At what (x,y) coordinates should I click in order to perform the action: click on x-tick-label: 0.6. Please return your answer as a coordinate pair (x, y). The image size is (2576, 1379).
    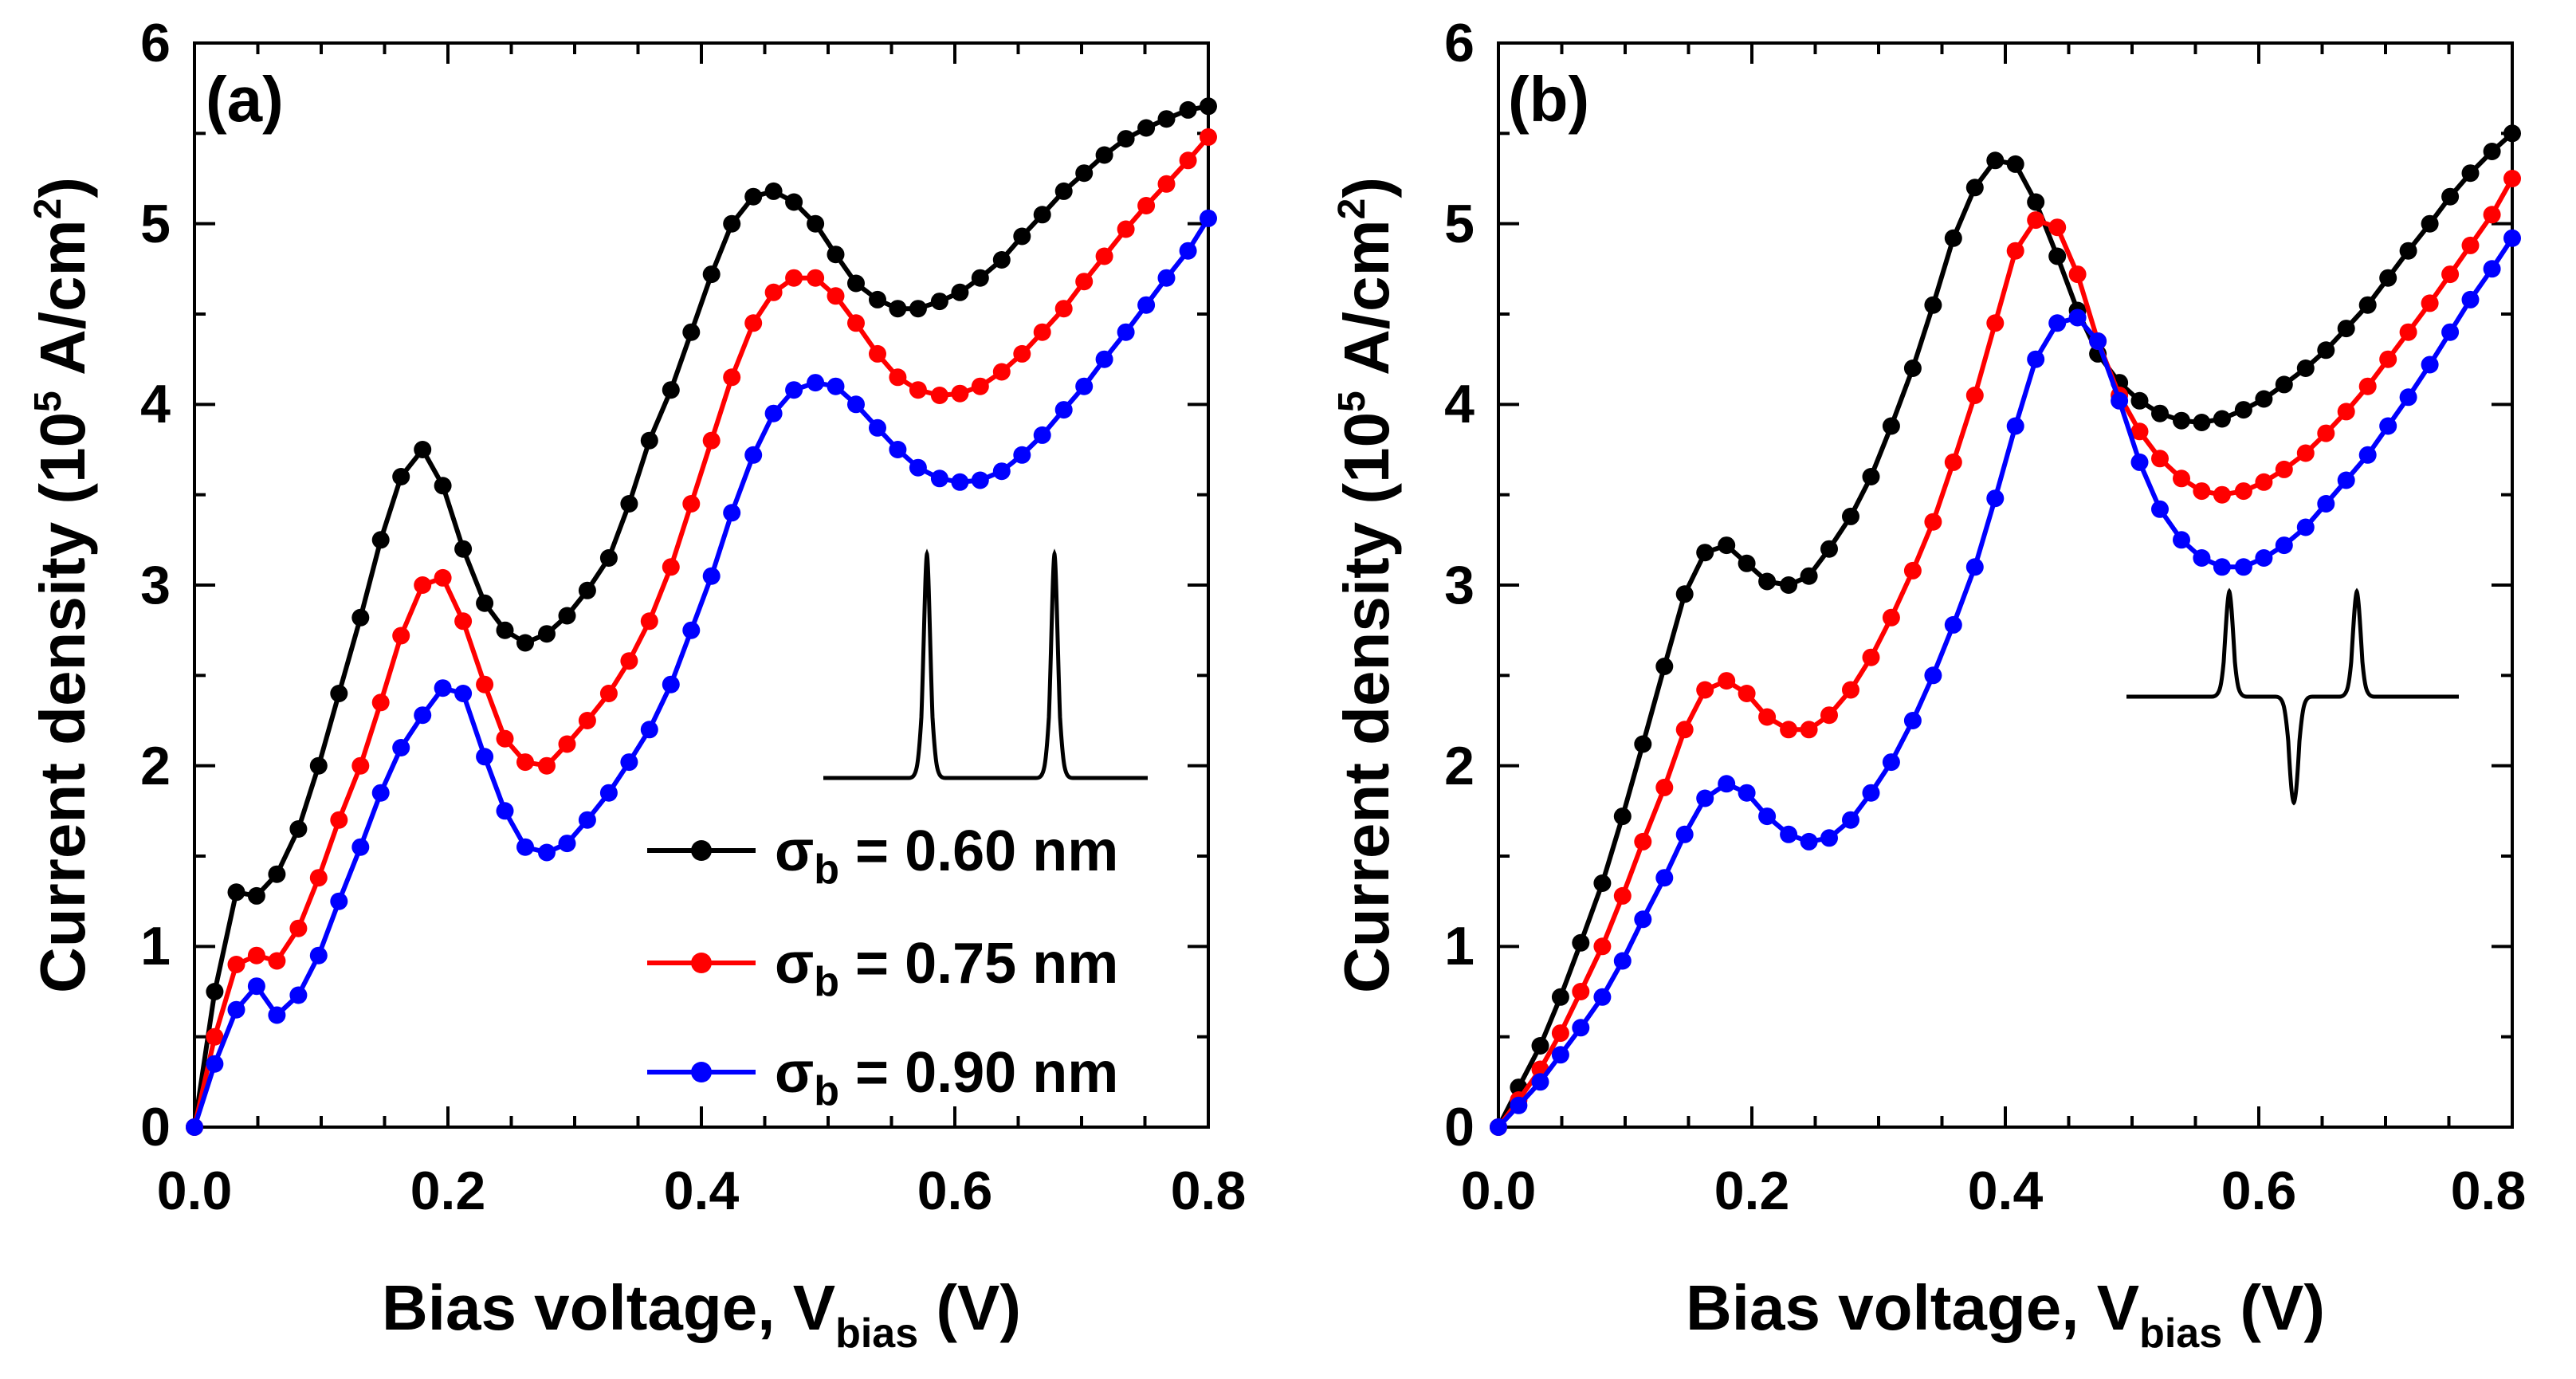
    Looking at the image, I should click on (2259, 1191).